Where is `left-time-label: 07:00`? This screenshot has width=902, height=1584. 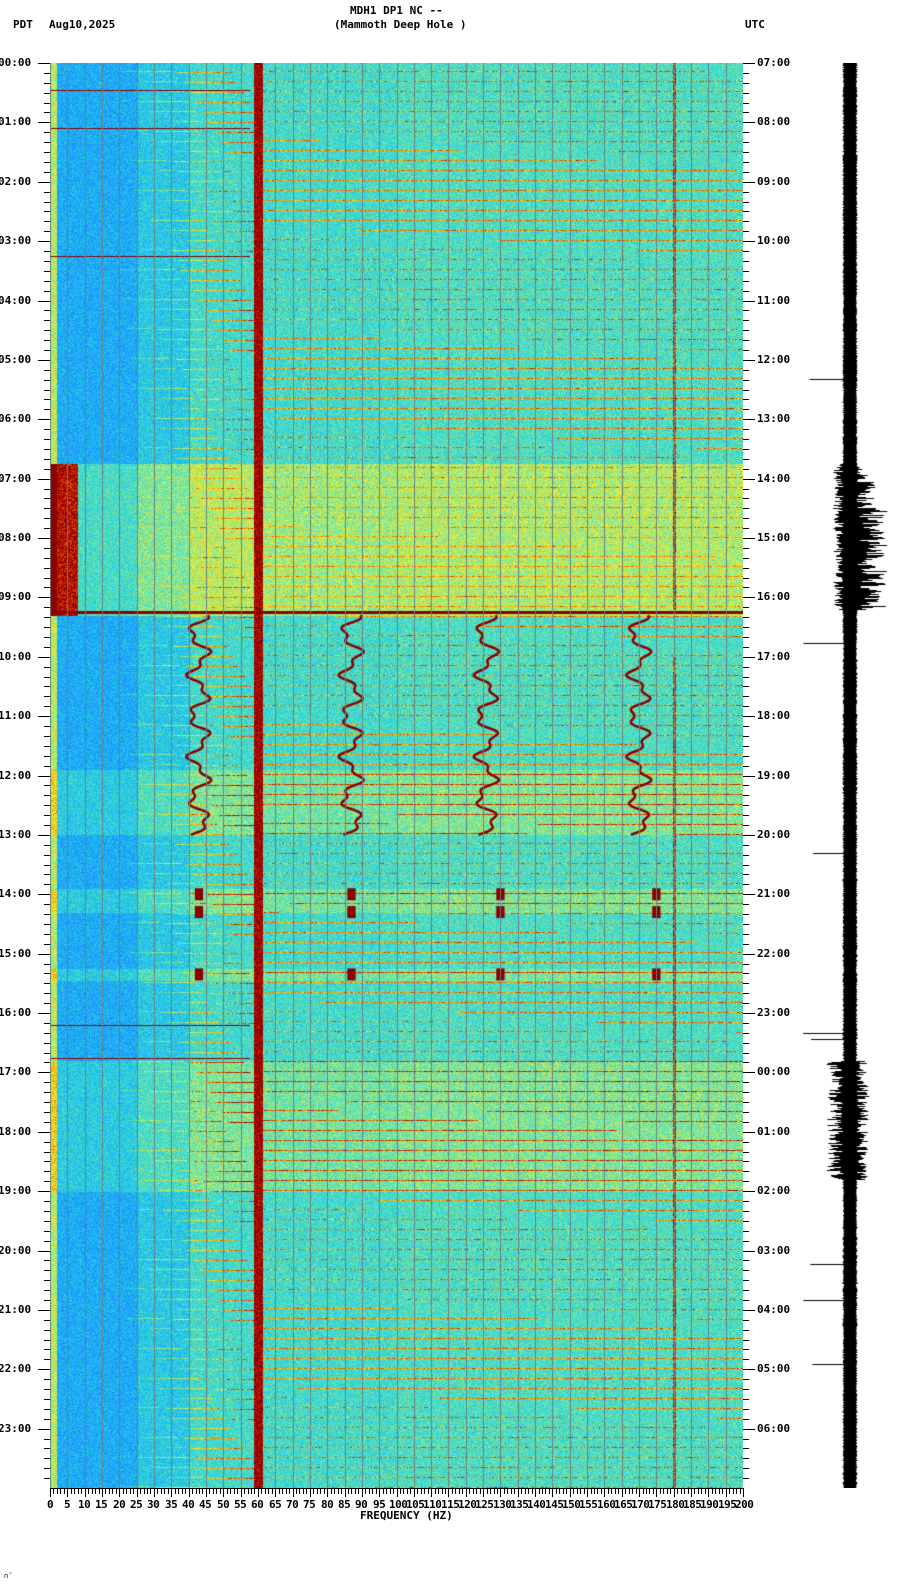 left-time-label: 07:00 is located at coordinates (16, 478).